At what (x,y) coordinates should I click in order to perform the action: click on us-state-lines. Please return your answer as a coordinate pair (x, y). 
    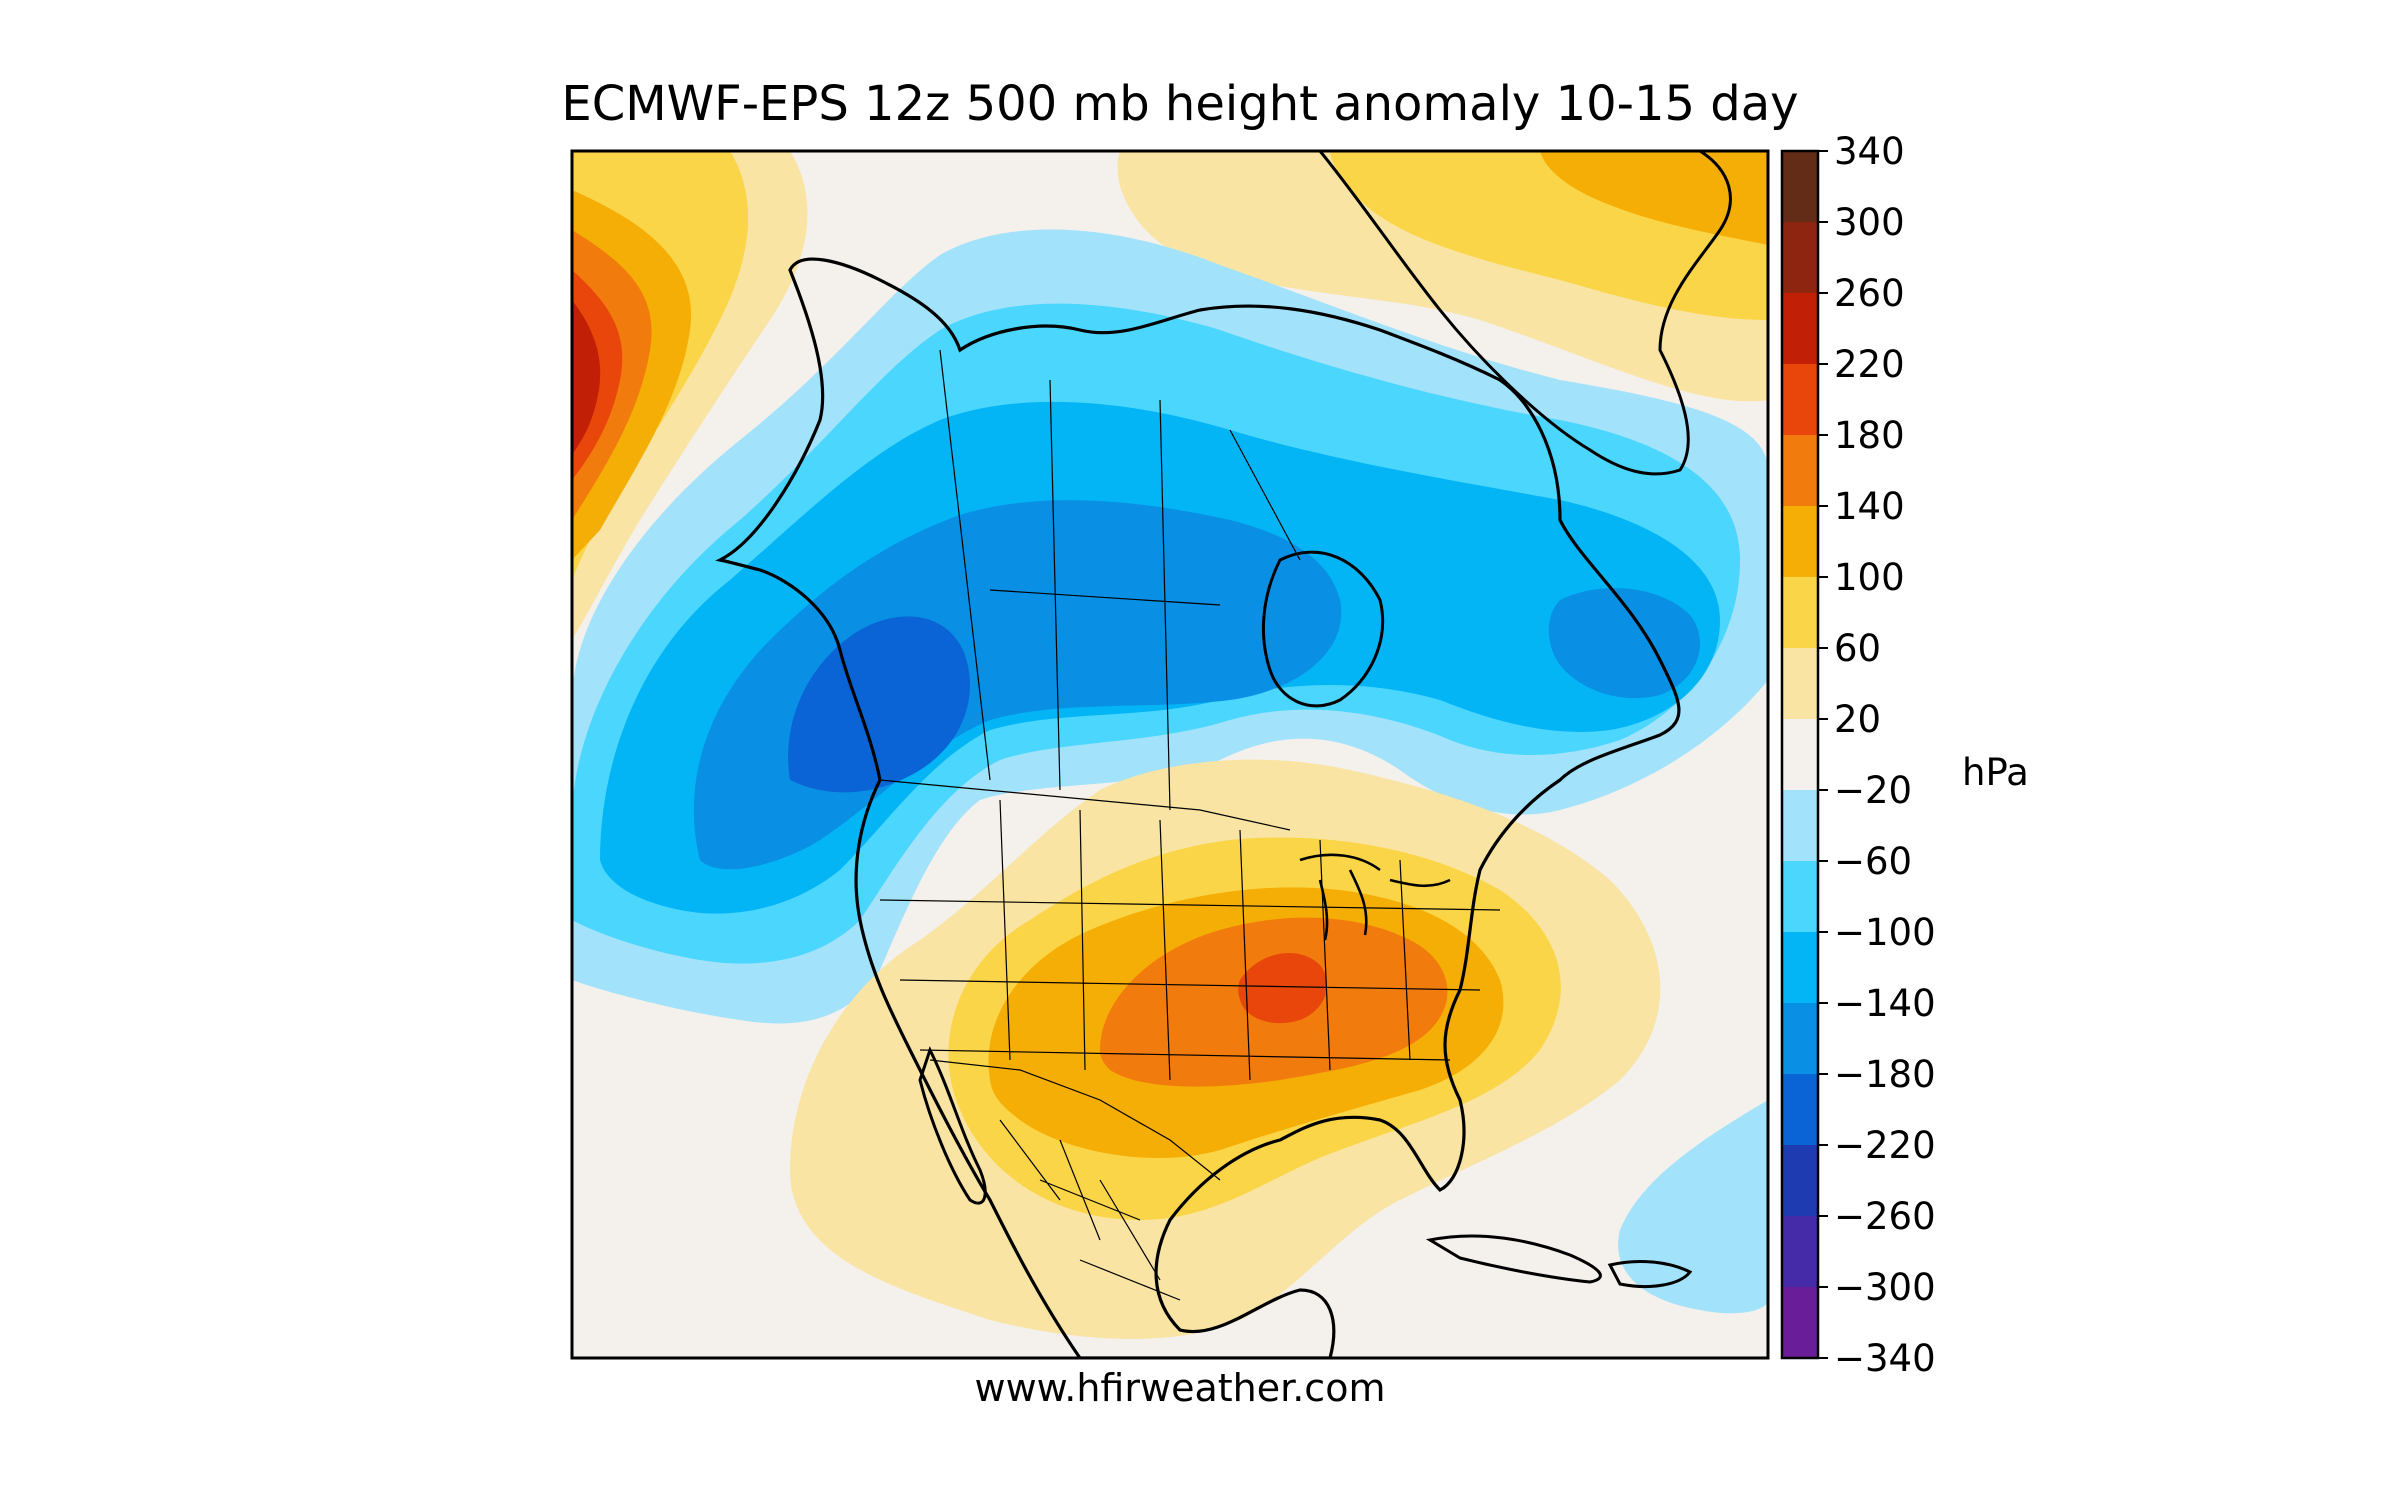
    Looking at the image, I should click on (1190, 940).